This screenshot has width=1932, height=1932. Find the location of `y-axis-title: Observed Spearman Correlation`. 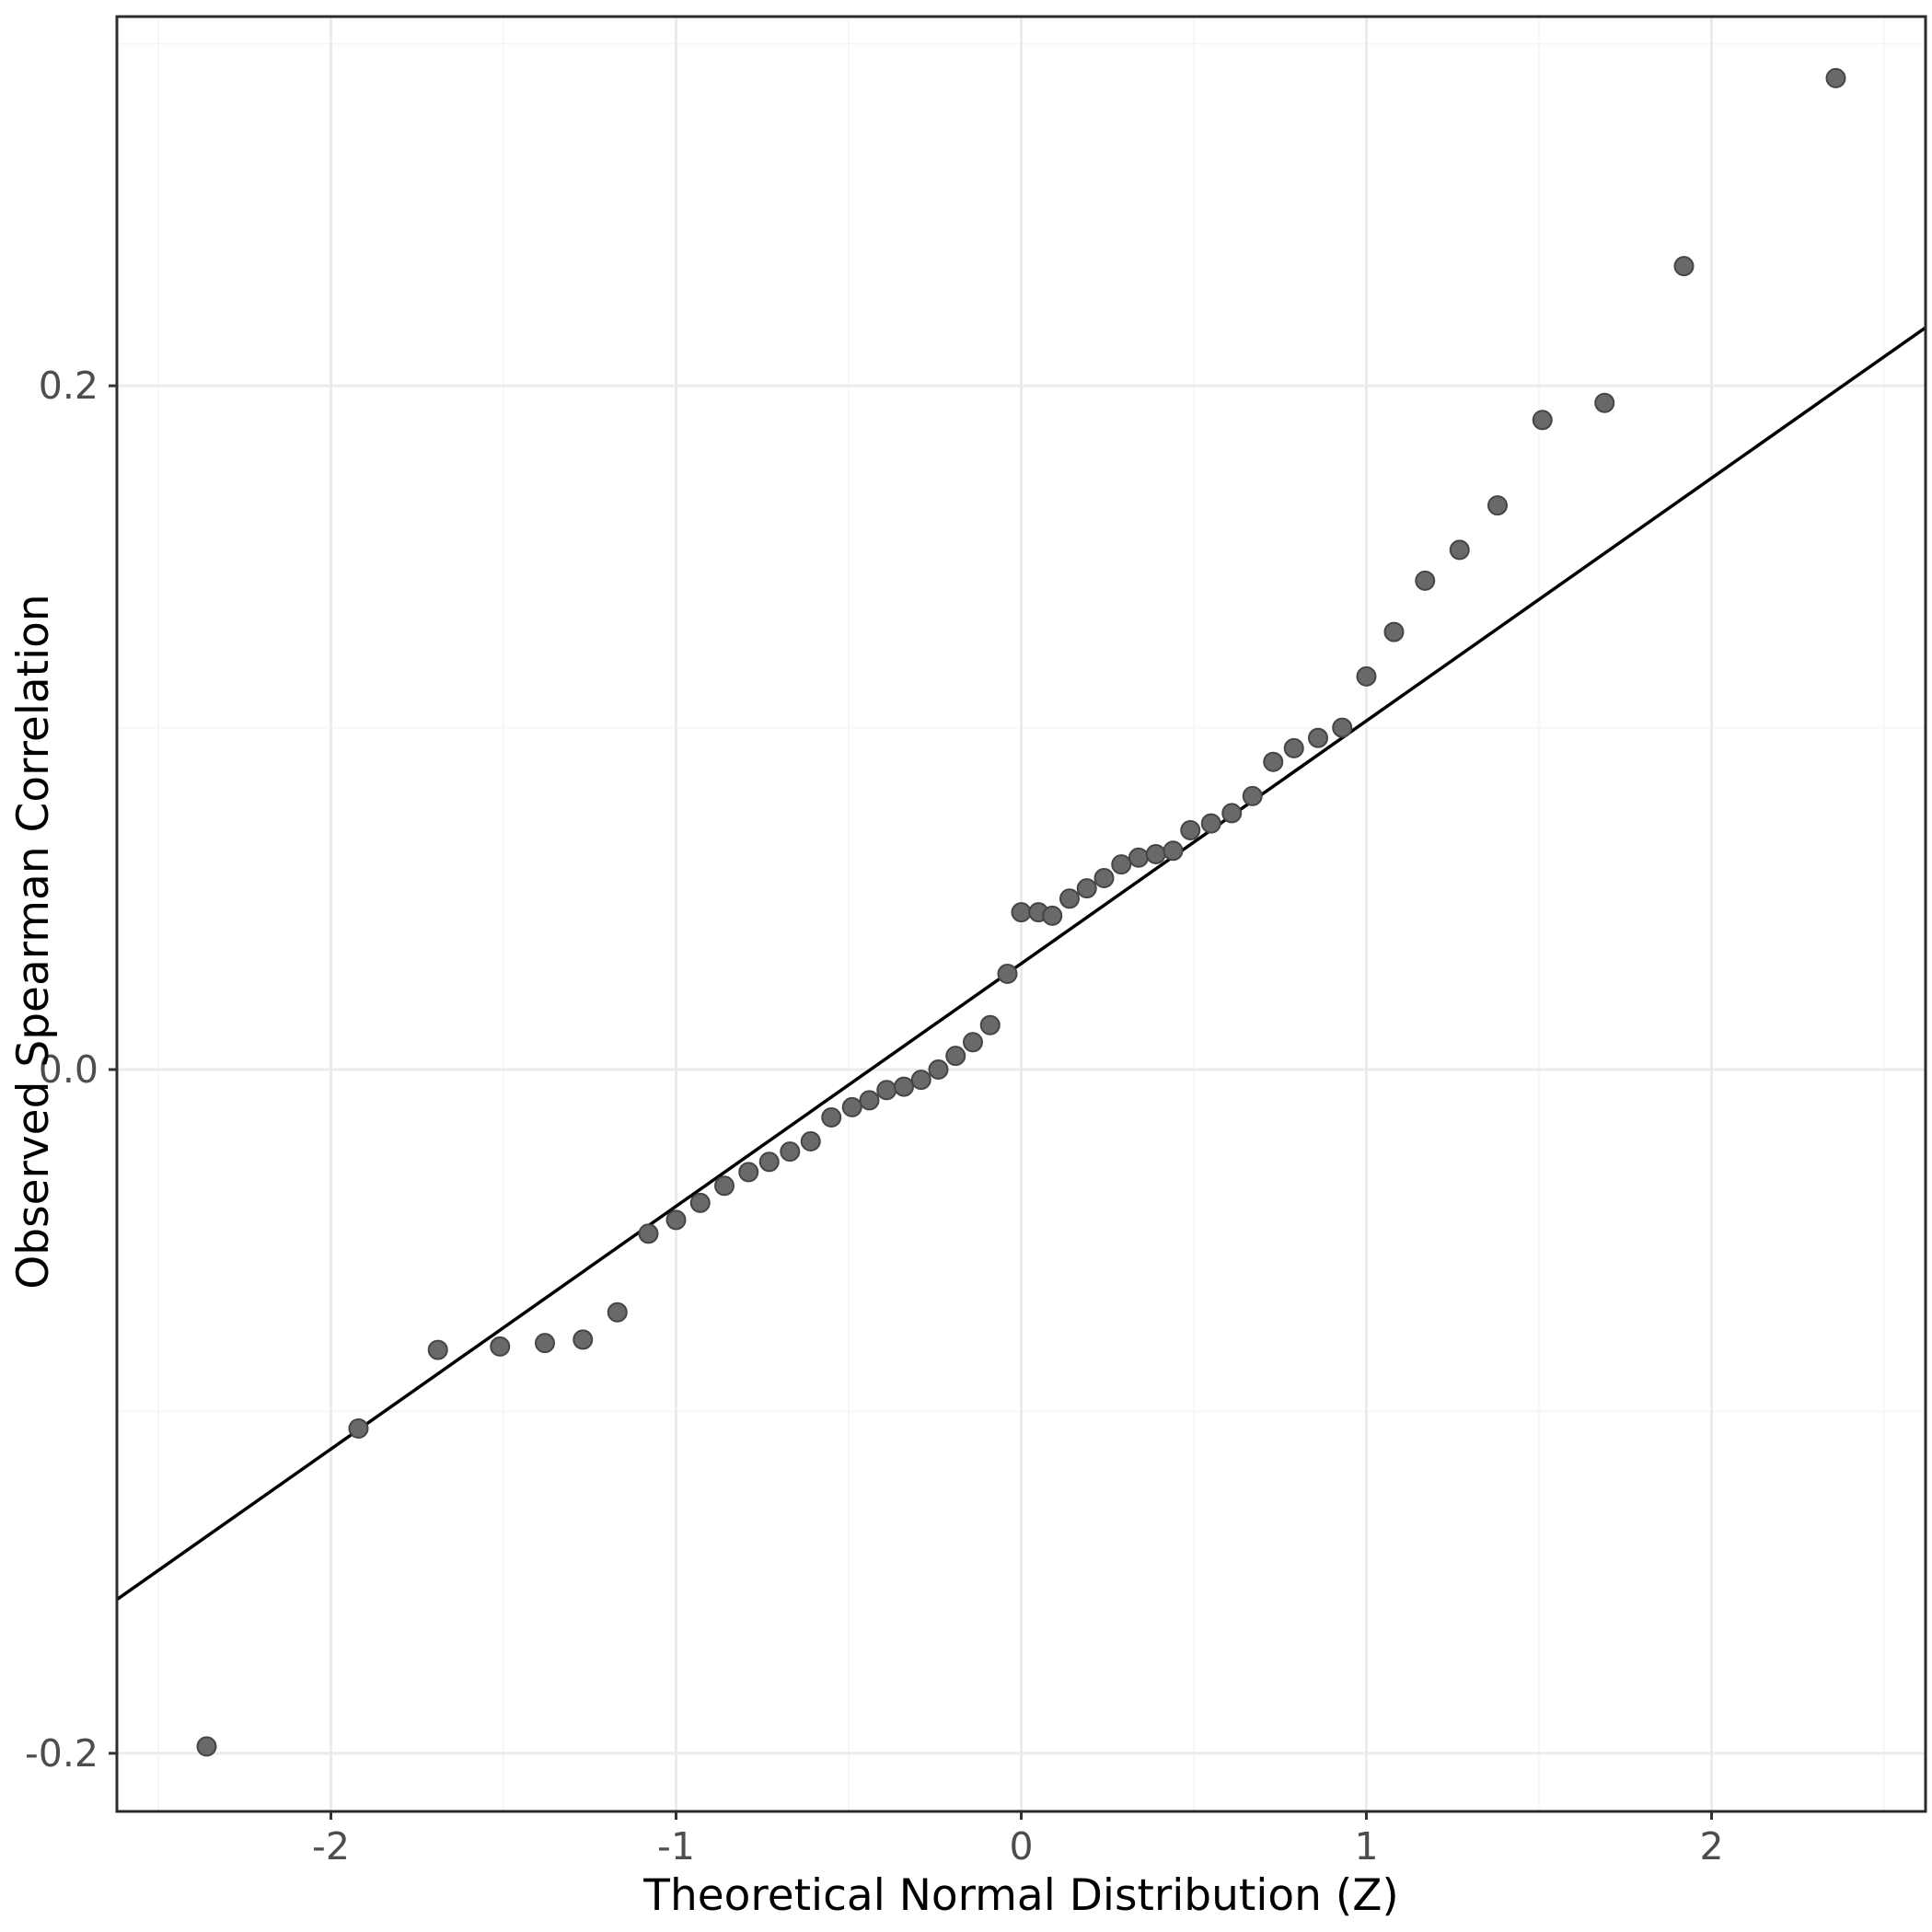

y-axis-title: Observed Spearman Correlation is located at coordinates (33, 942).